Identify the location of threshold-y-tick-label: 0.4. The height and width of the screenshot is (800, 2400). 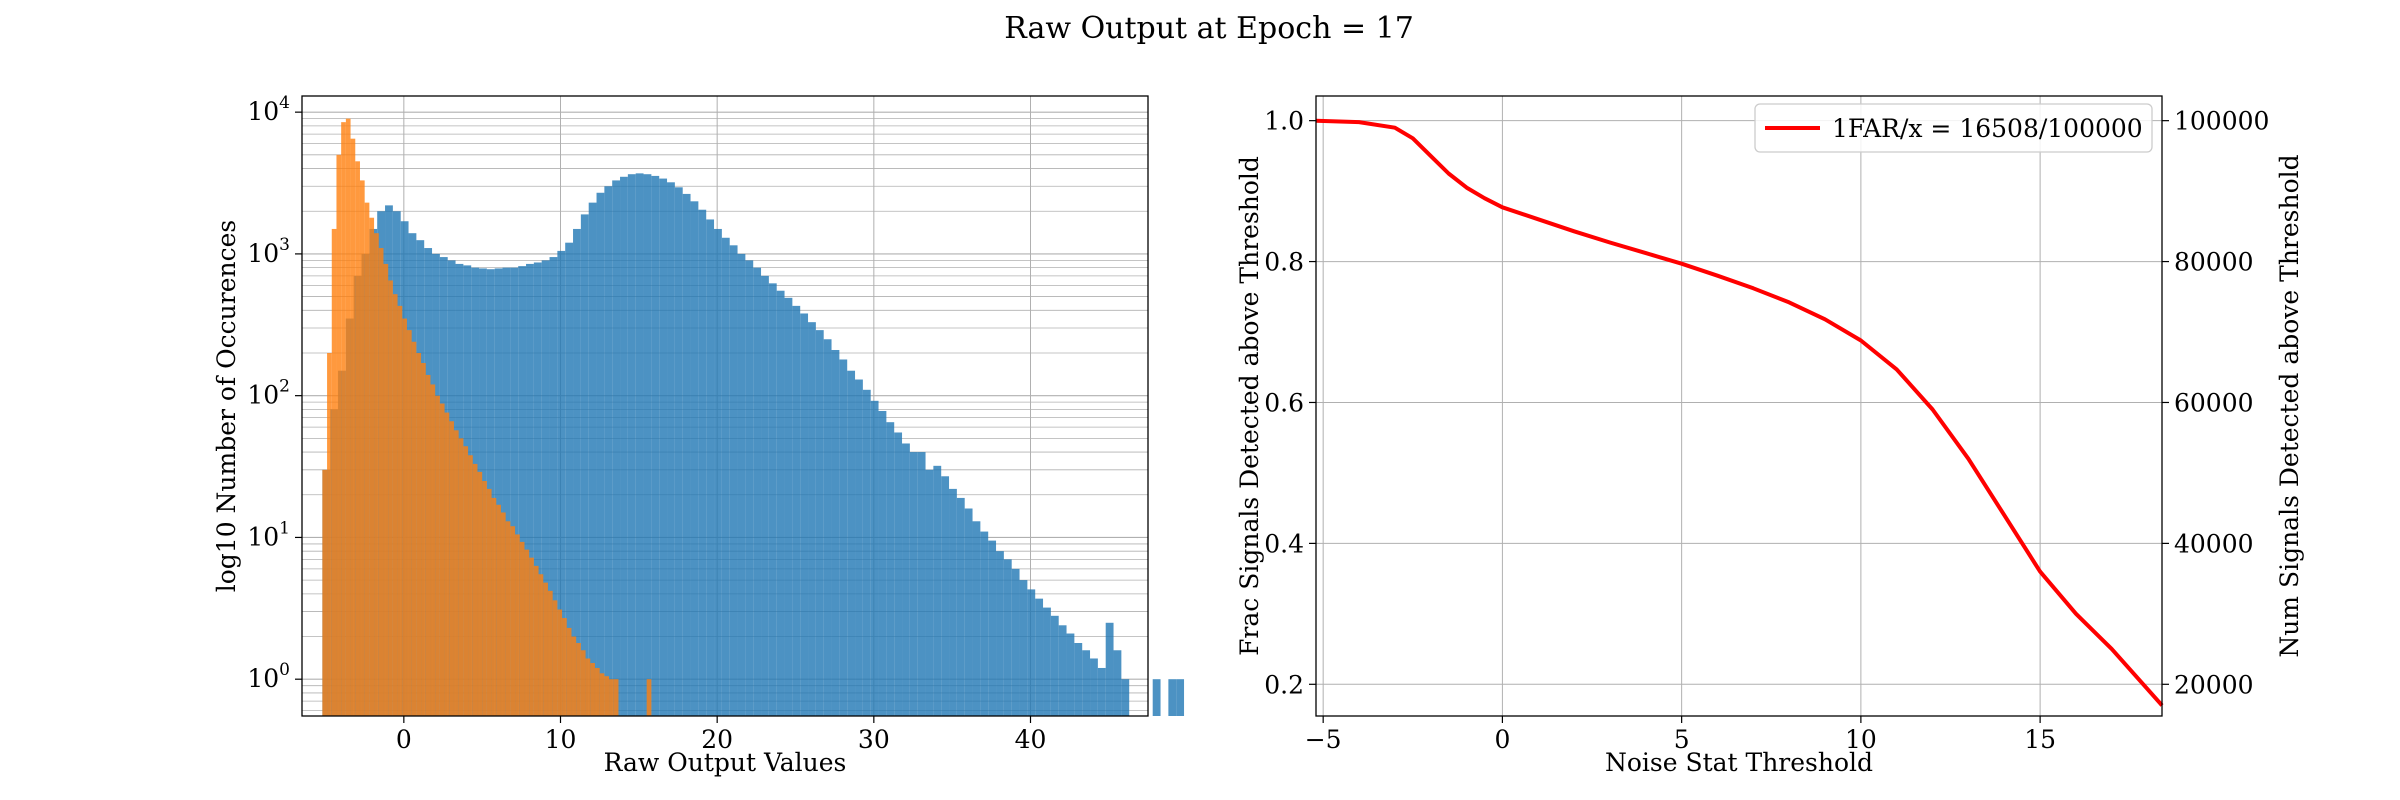
(1284, 543).